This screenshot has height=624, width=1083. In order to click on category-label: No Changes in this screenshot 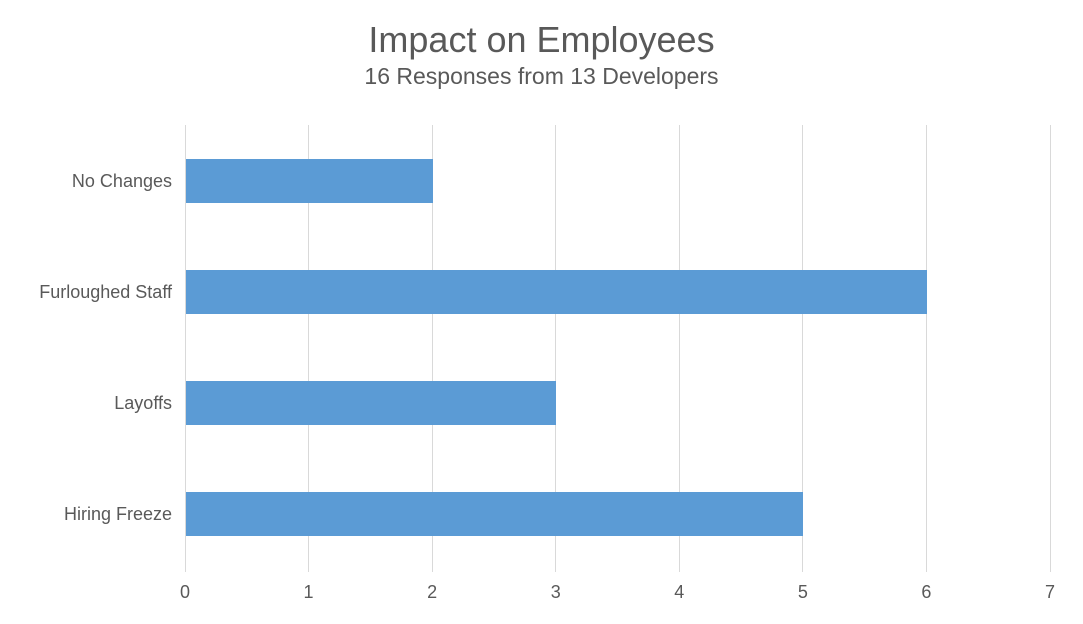, I will do `click(121, 180)`.